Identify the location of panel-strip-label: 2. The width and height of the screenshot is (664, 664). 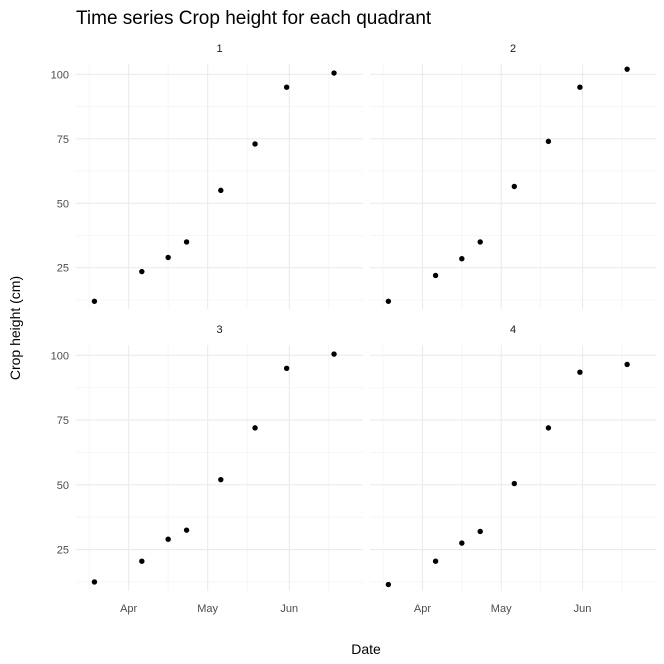
(513, 49).